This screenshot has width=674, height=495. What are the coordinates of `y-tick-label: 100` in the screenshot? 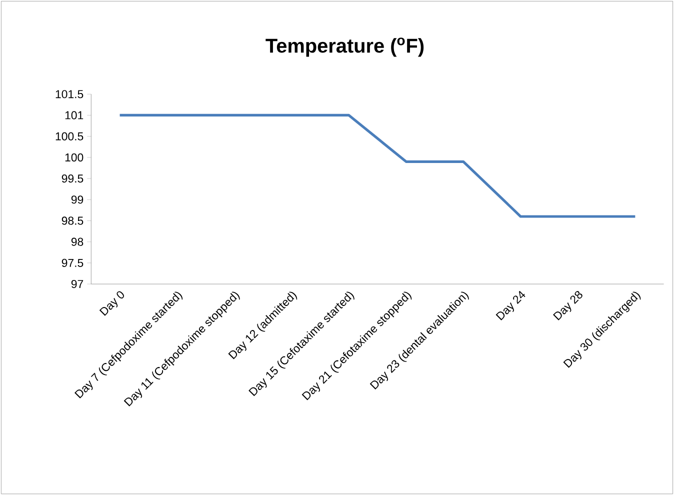 It's located at (74, 157).